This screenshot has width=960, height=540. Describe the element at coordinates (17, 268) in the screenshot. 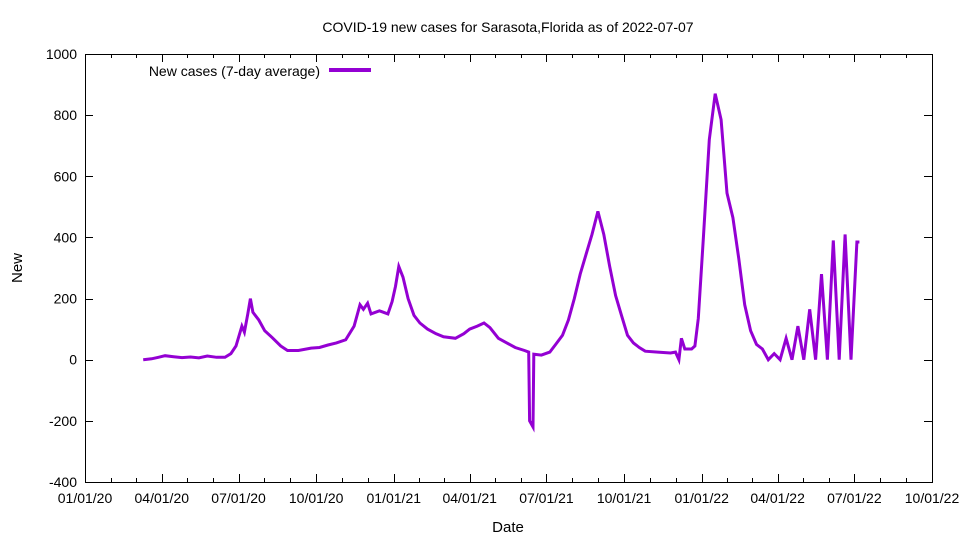

I see `y-axis-title: New` at that location.